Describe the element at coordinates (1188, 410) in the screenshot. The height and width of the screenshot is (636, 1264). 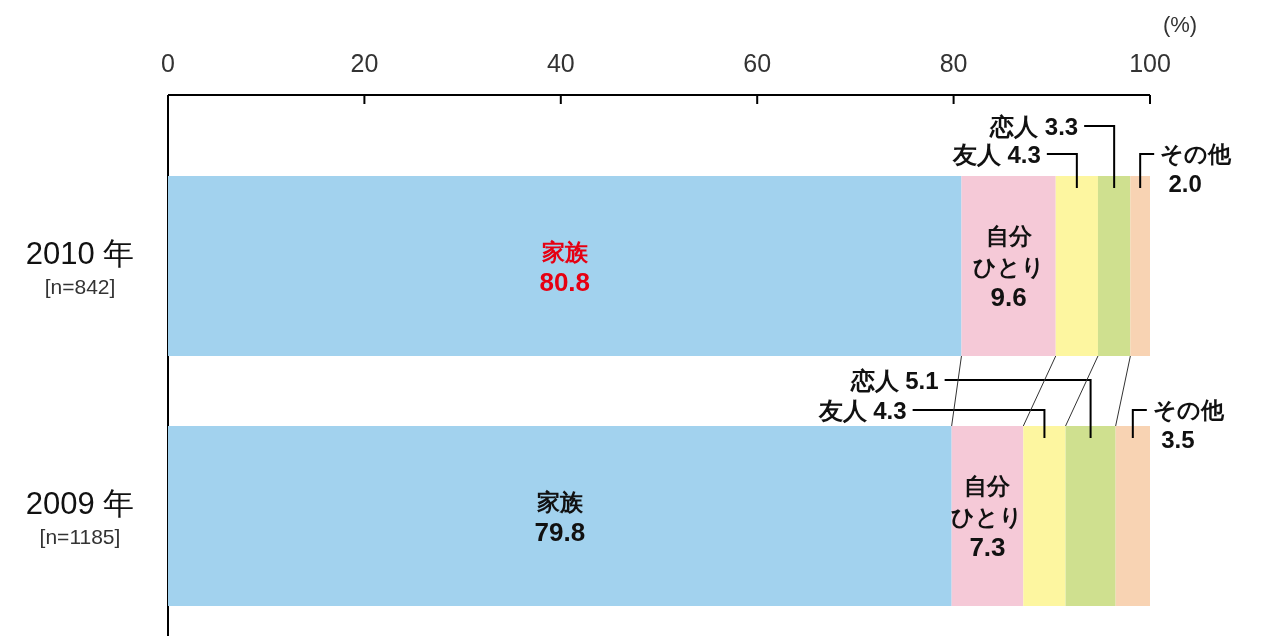
I see `series-label: その他` at that location.